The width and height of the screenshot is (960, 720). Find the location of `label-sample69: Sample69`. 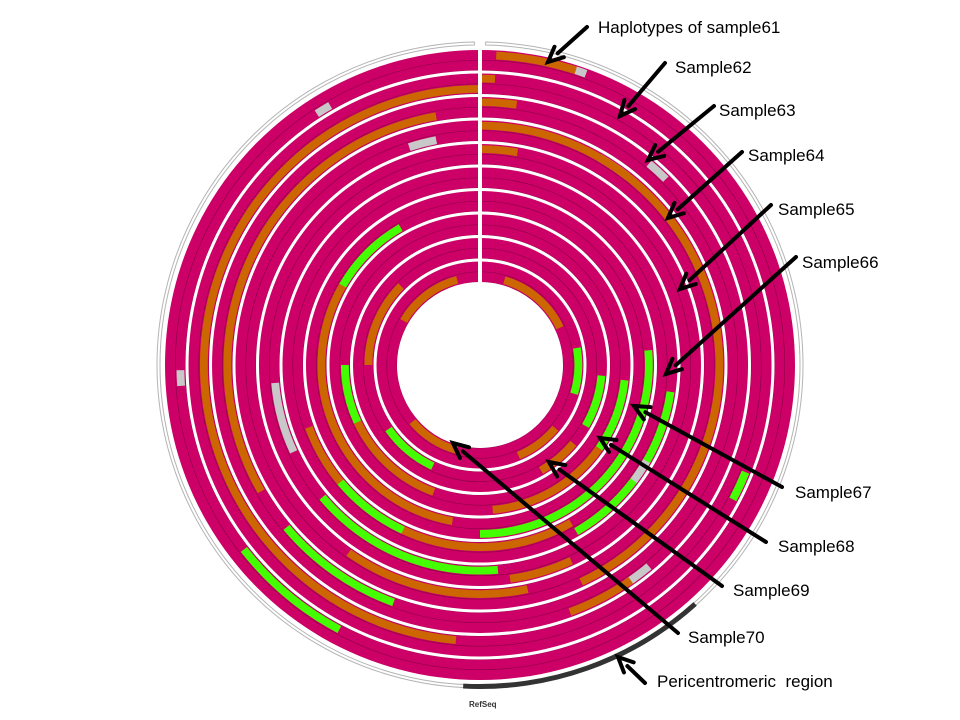

label-sample69: Sample69 is located at coordinates (771, 590).